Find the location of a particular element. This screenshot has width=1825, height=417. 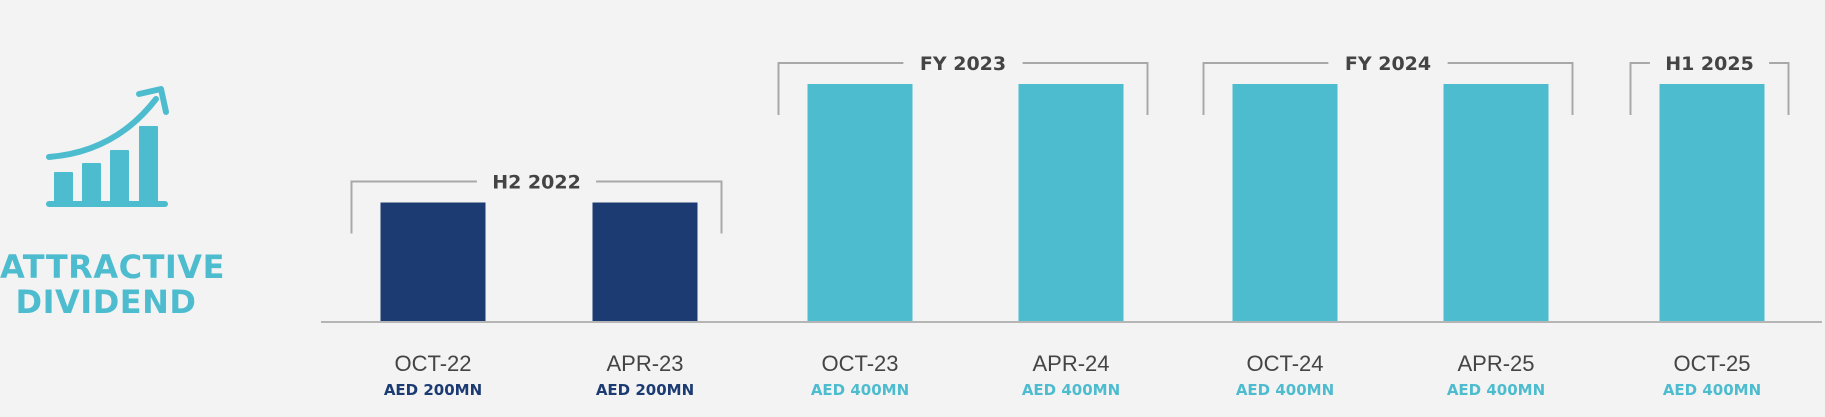

category-label: OCT-25 is located at coordinates (1711, 363).